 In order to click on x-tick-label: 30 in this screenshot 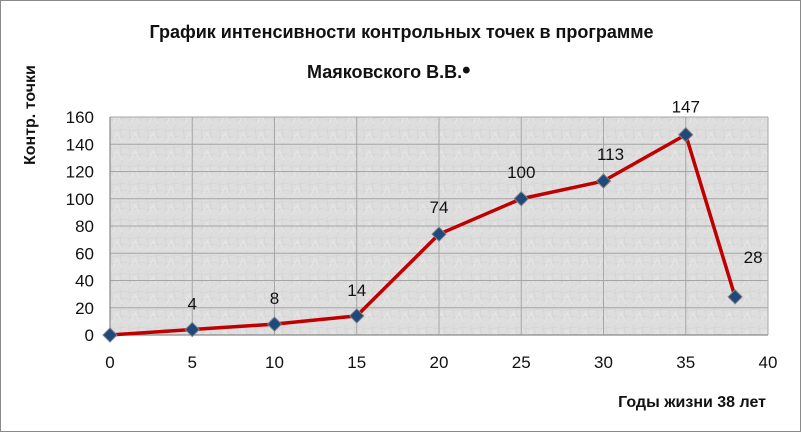, I will do `click(603, 362)`.